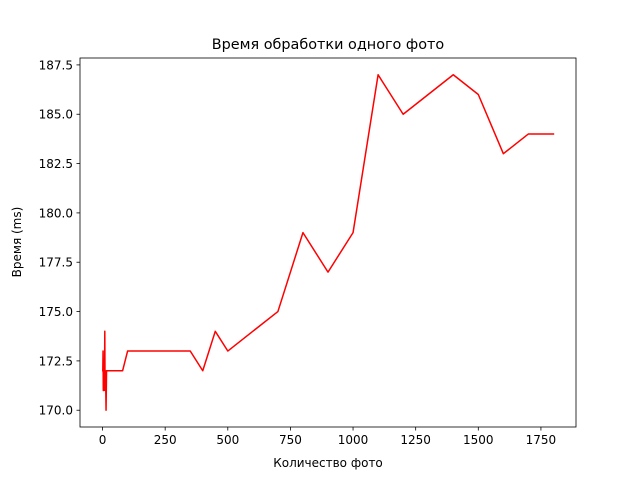 The image size is (640, 485). I want to click on x-tick-label: 1000, so click(353, 440).